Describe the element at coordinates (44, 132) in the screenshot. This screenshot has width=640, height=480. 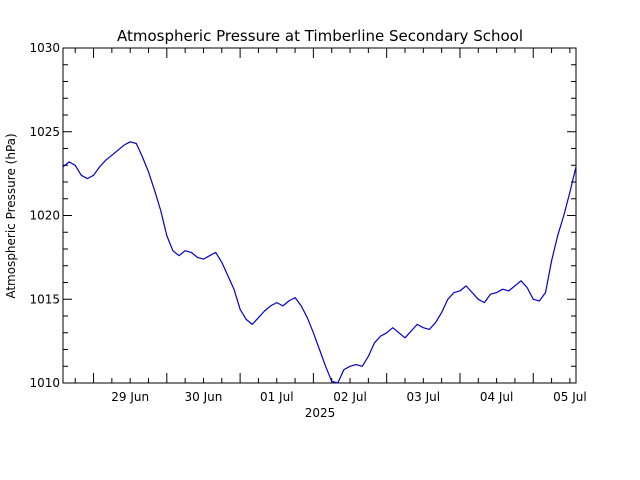
I see `y-tick-label: 1025` at that location.